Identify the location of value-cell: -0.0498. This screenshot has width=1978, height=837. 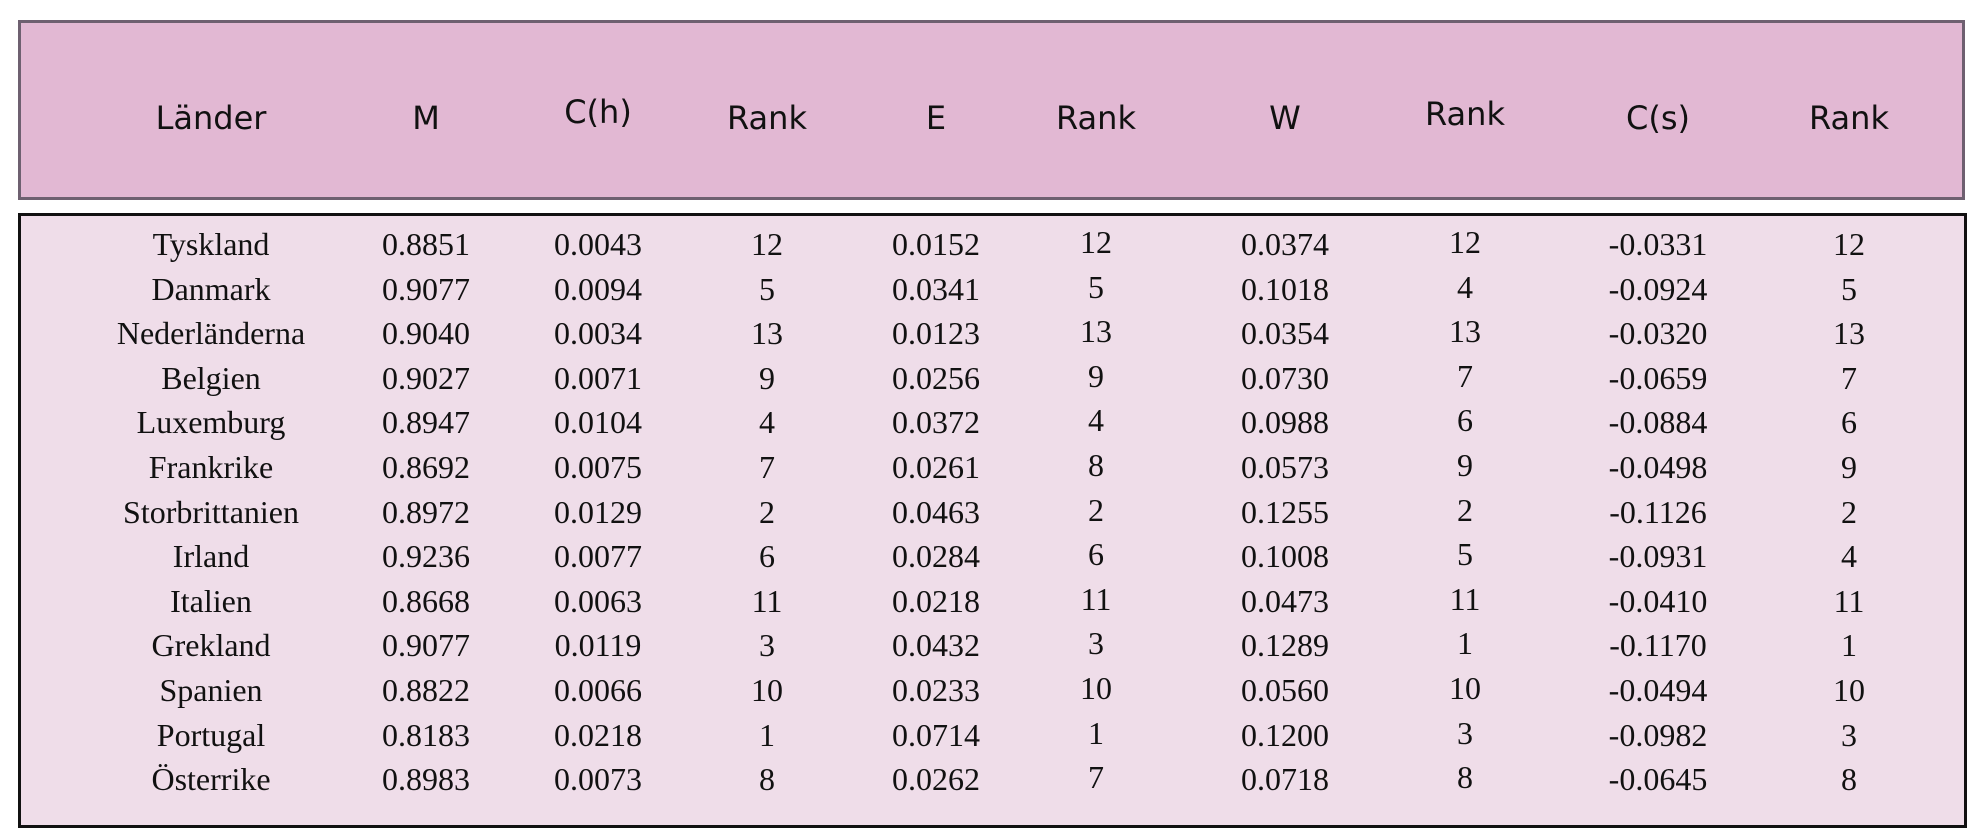
(1658, 467).